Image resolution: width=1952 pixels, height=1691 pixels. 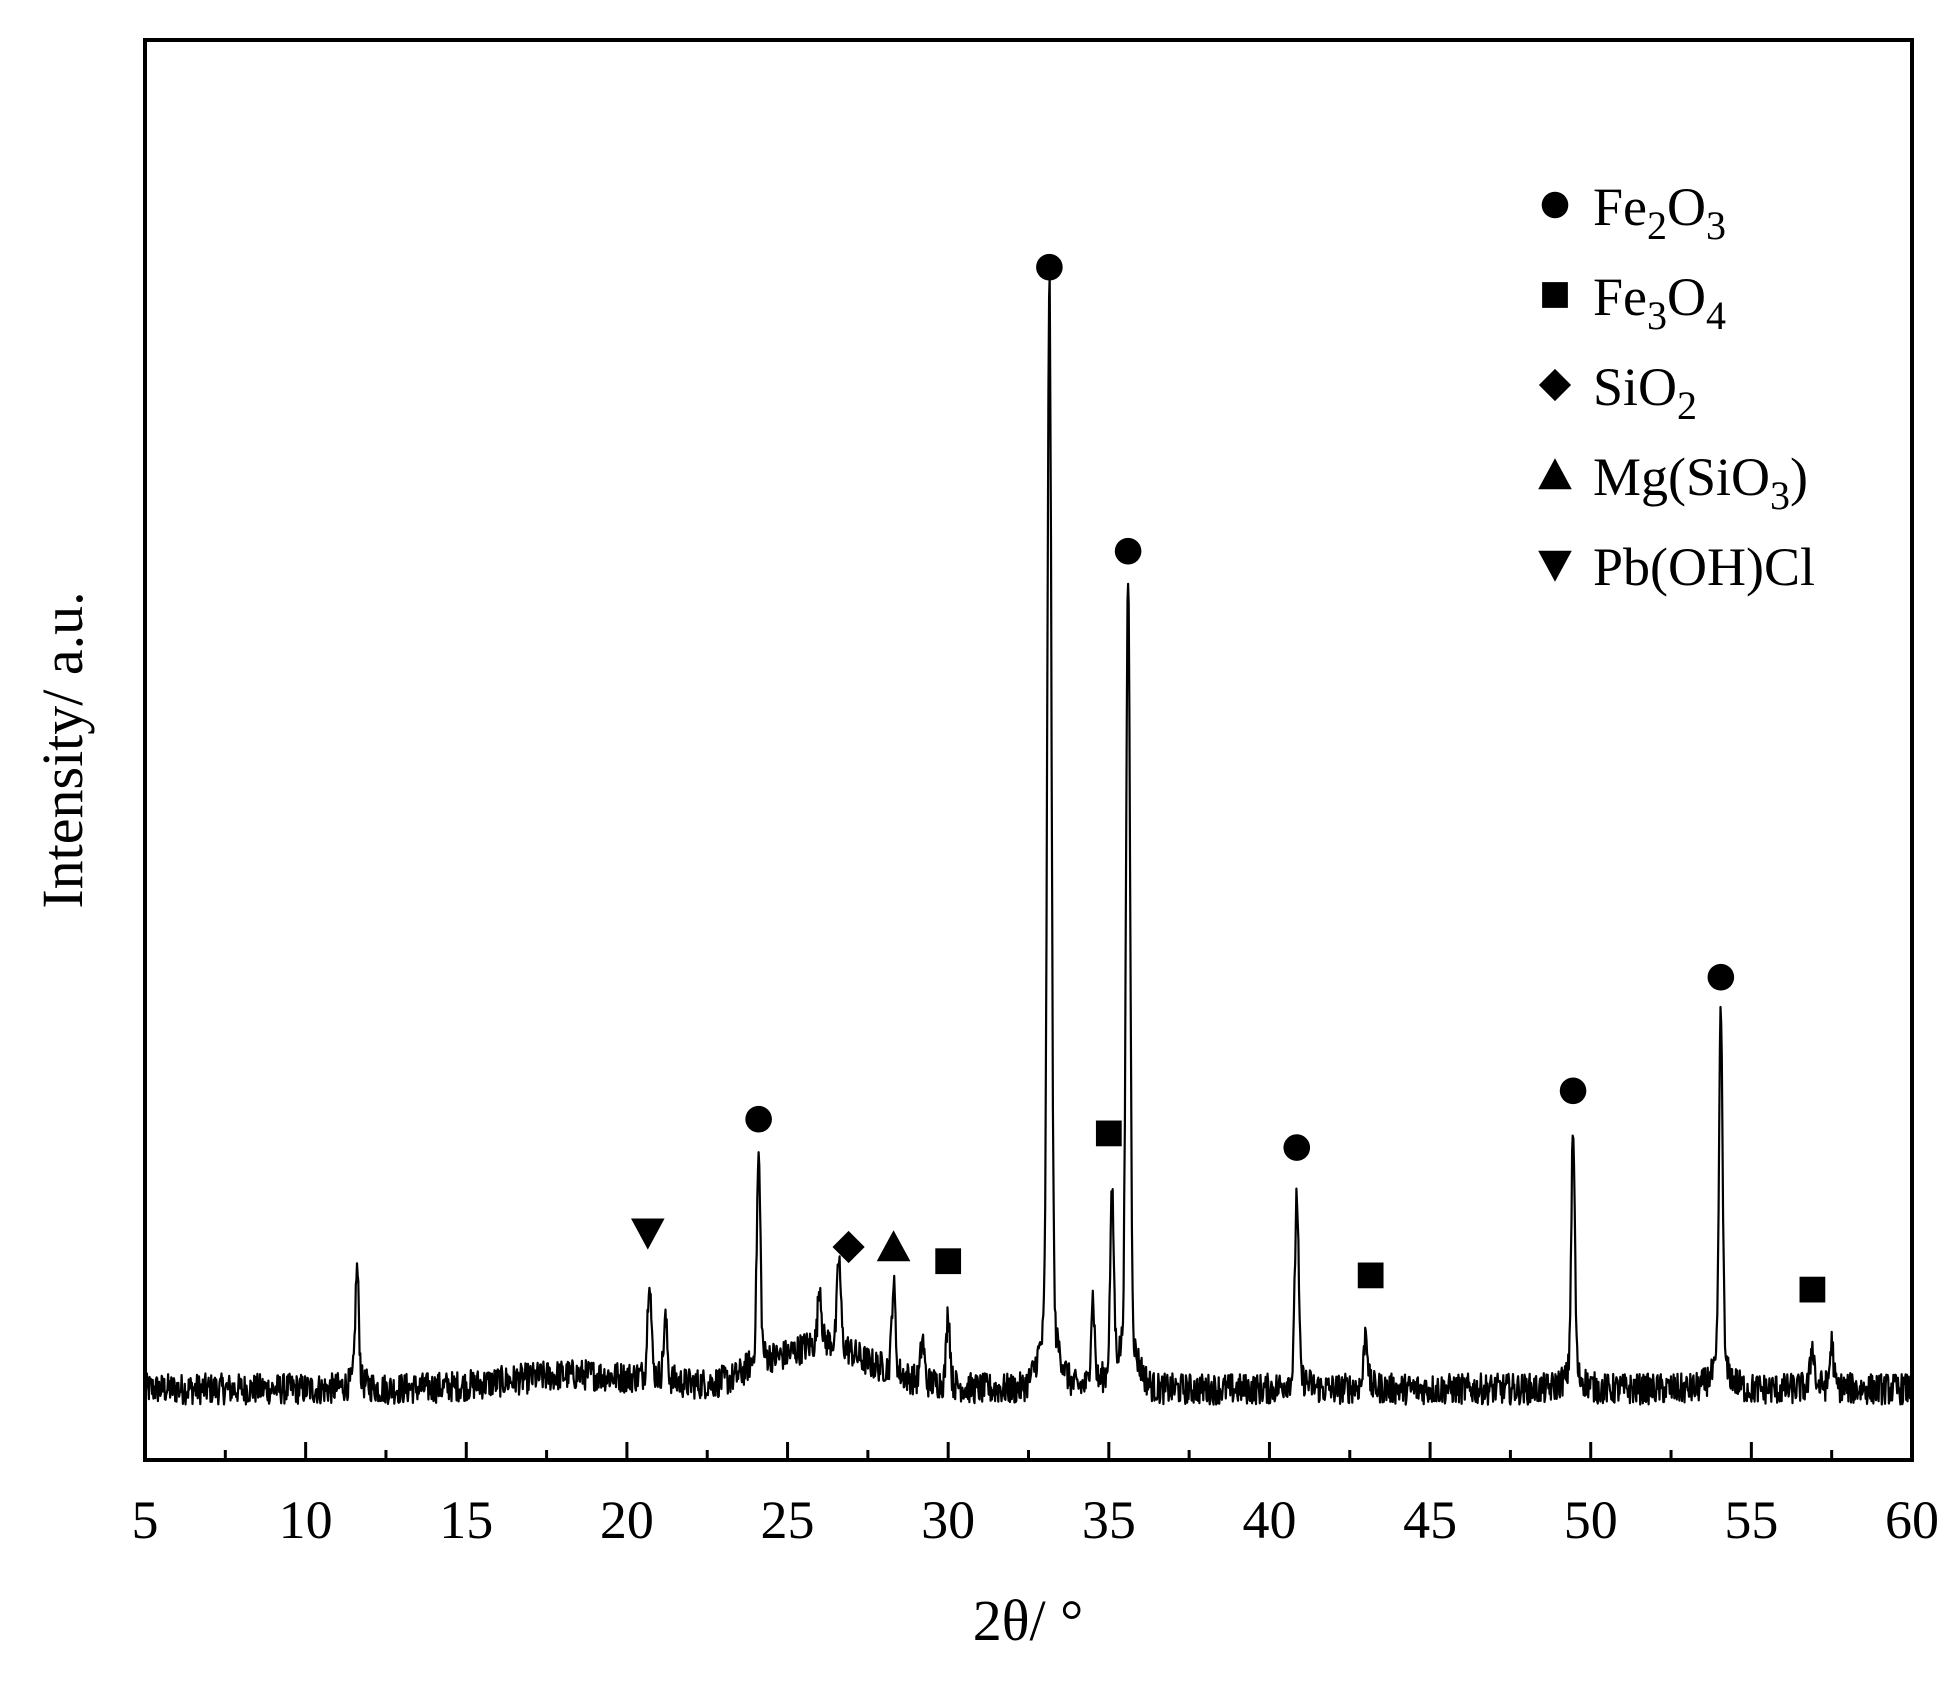 I want to click on y-axis-title: Intensity/ a.u., so click(x=62, y=749).